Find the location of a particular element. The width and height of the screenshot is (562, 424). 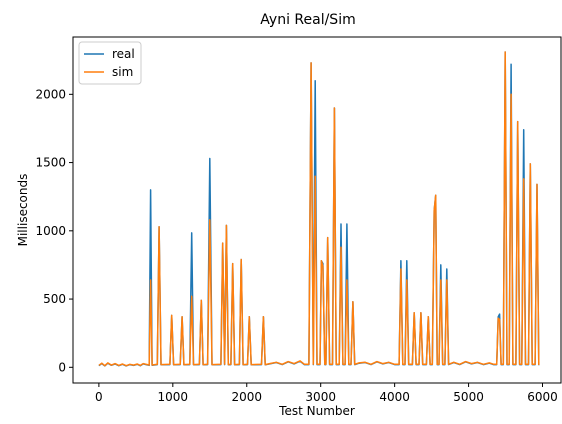

chart-legend: real sim is located at coordinates (110, 63).